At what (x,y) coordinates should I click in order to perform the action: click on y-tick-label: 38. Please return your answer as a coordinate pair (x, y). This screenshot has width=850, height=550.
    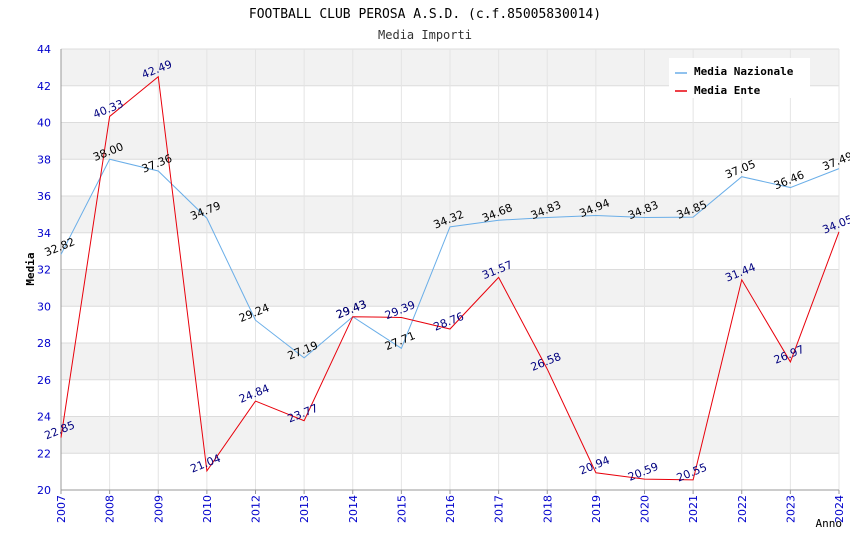
    Looking at the image, I should click on (44, 159).